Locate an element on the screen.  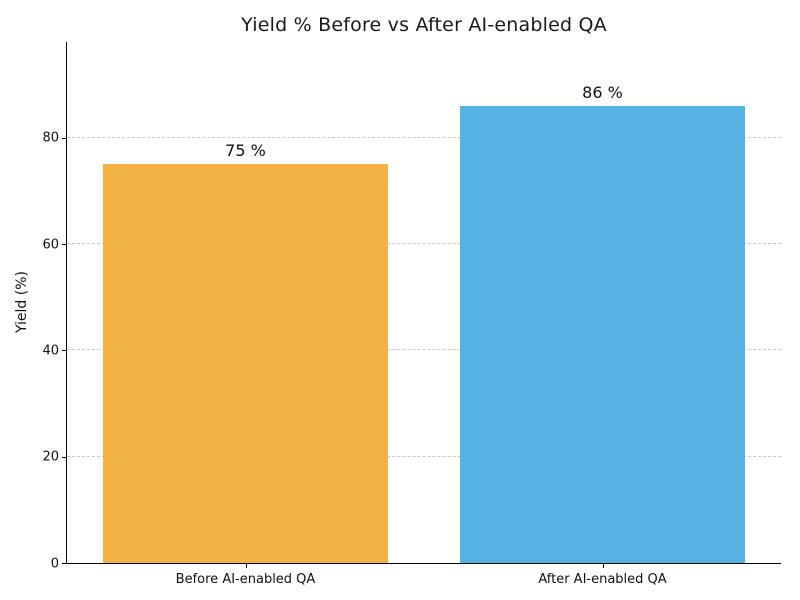
y-tick-label-20: 20 is located at coordinates (50, 457).